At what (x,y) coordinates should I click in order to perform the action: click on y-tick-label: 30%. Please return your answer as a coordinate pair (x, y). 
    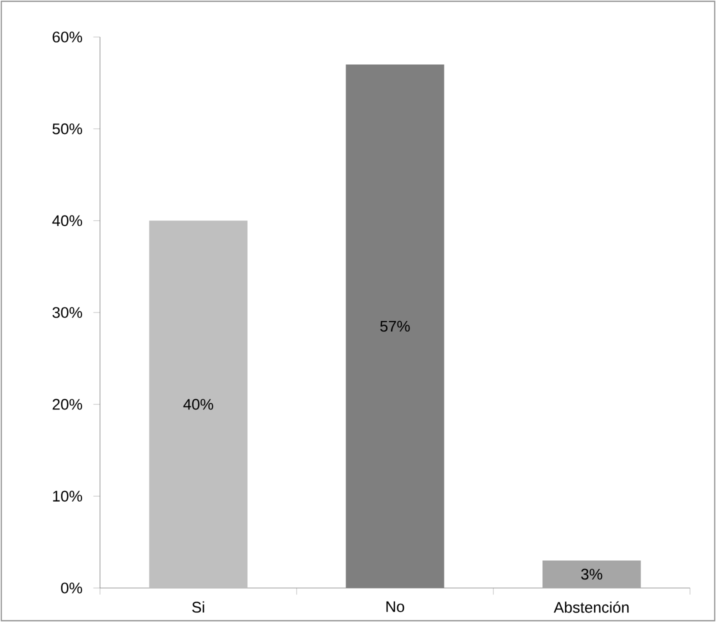
    Looking at the image, I should click on (67, 312).